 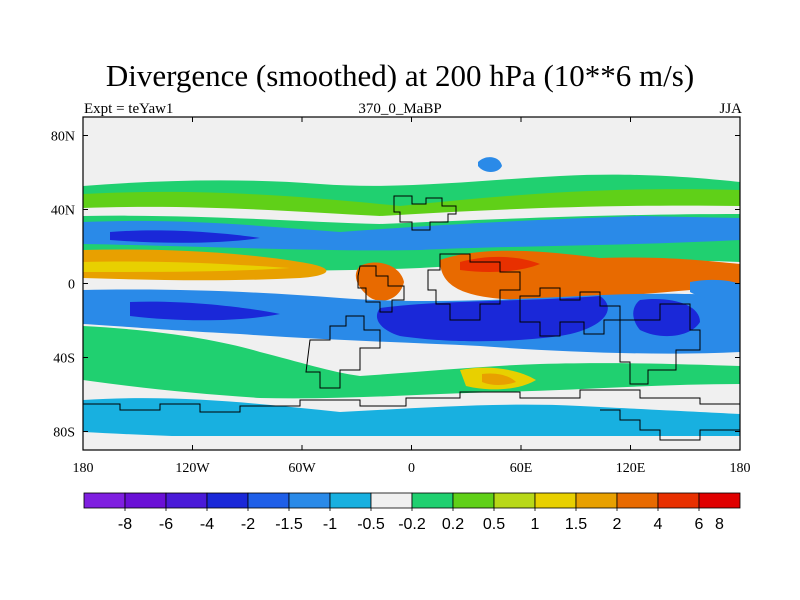 I want to click on antarctic-coastline, so click(x=411, y=401).